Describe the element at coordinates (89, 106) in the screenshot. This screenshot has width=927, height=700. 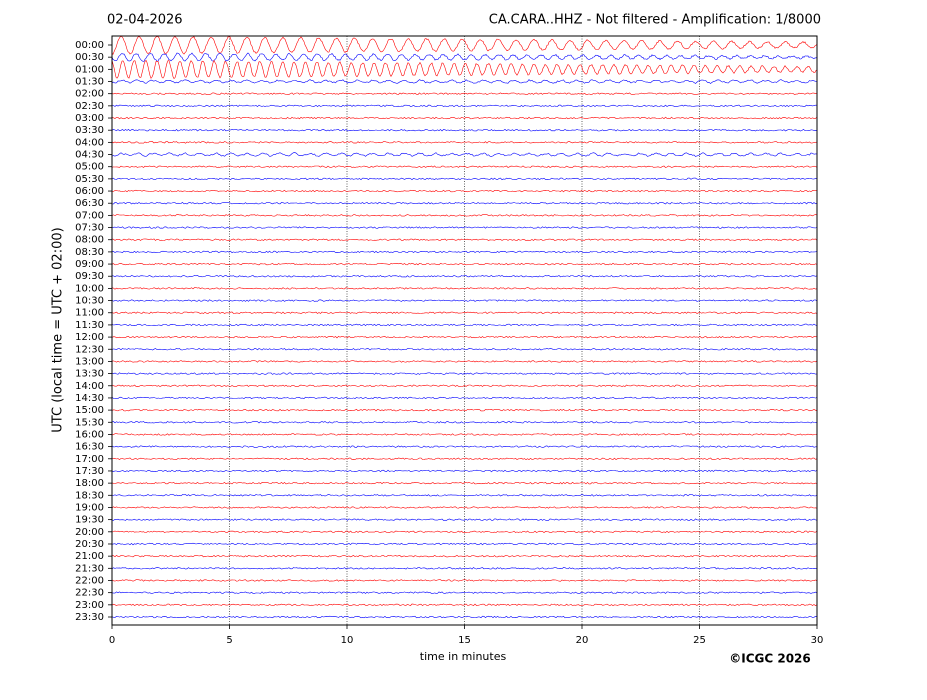
I see `y-tick-label: 02:30` at that location.